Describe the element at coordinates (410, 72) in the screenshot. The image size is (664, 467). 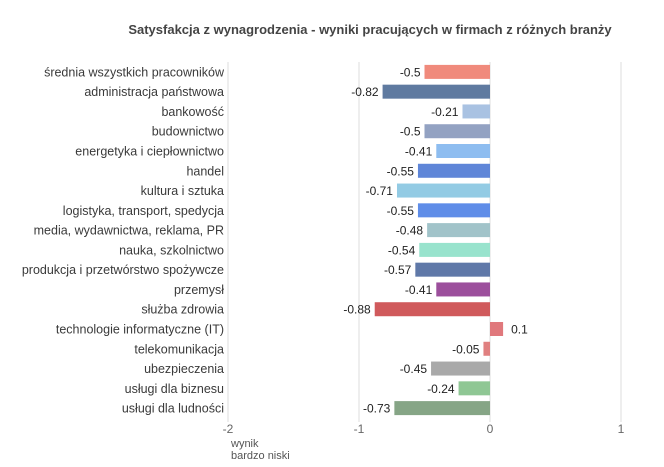
I see `value-label-0: -0.5` at that location.